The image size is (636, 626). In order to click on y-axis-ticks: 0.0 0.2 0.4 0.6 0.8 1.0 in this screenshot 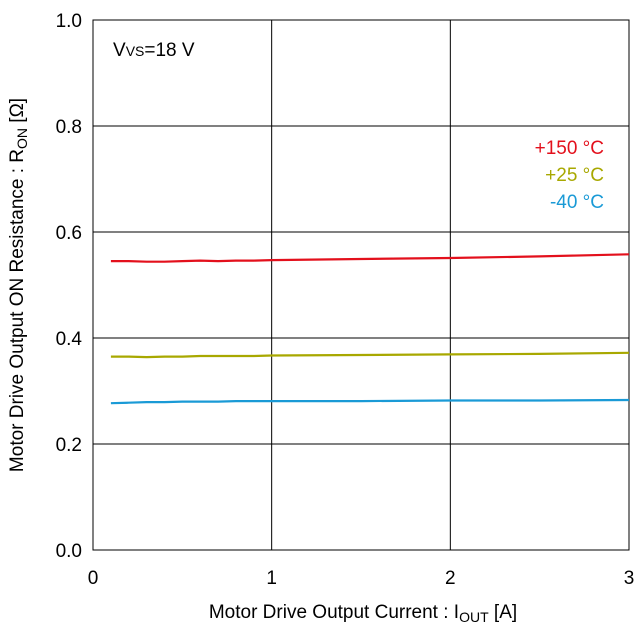, I will do `click(69, 286)`.